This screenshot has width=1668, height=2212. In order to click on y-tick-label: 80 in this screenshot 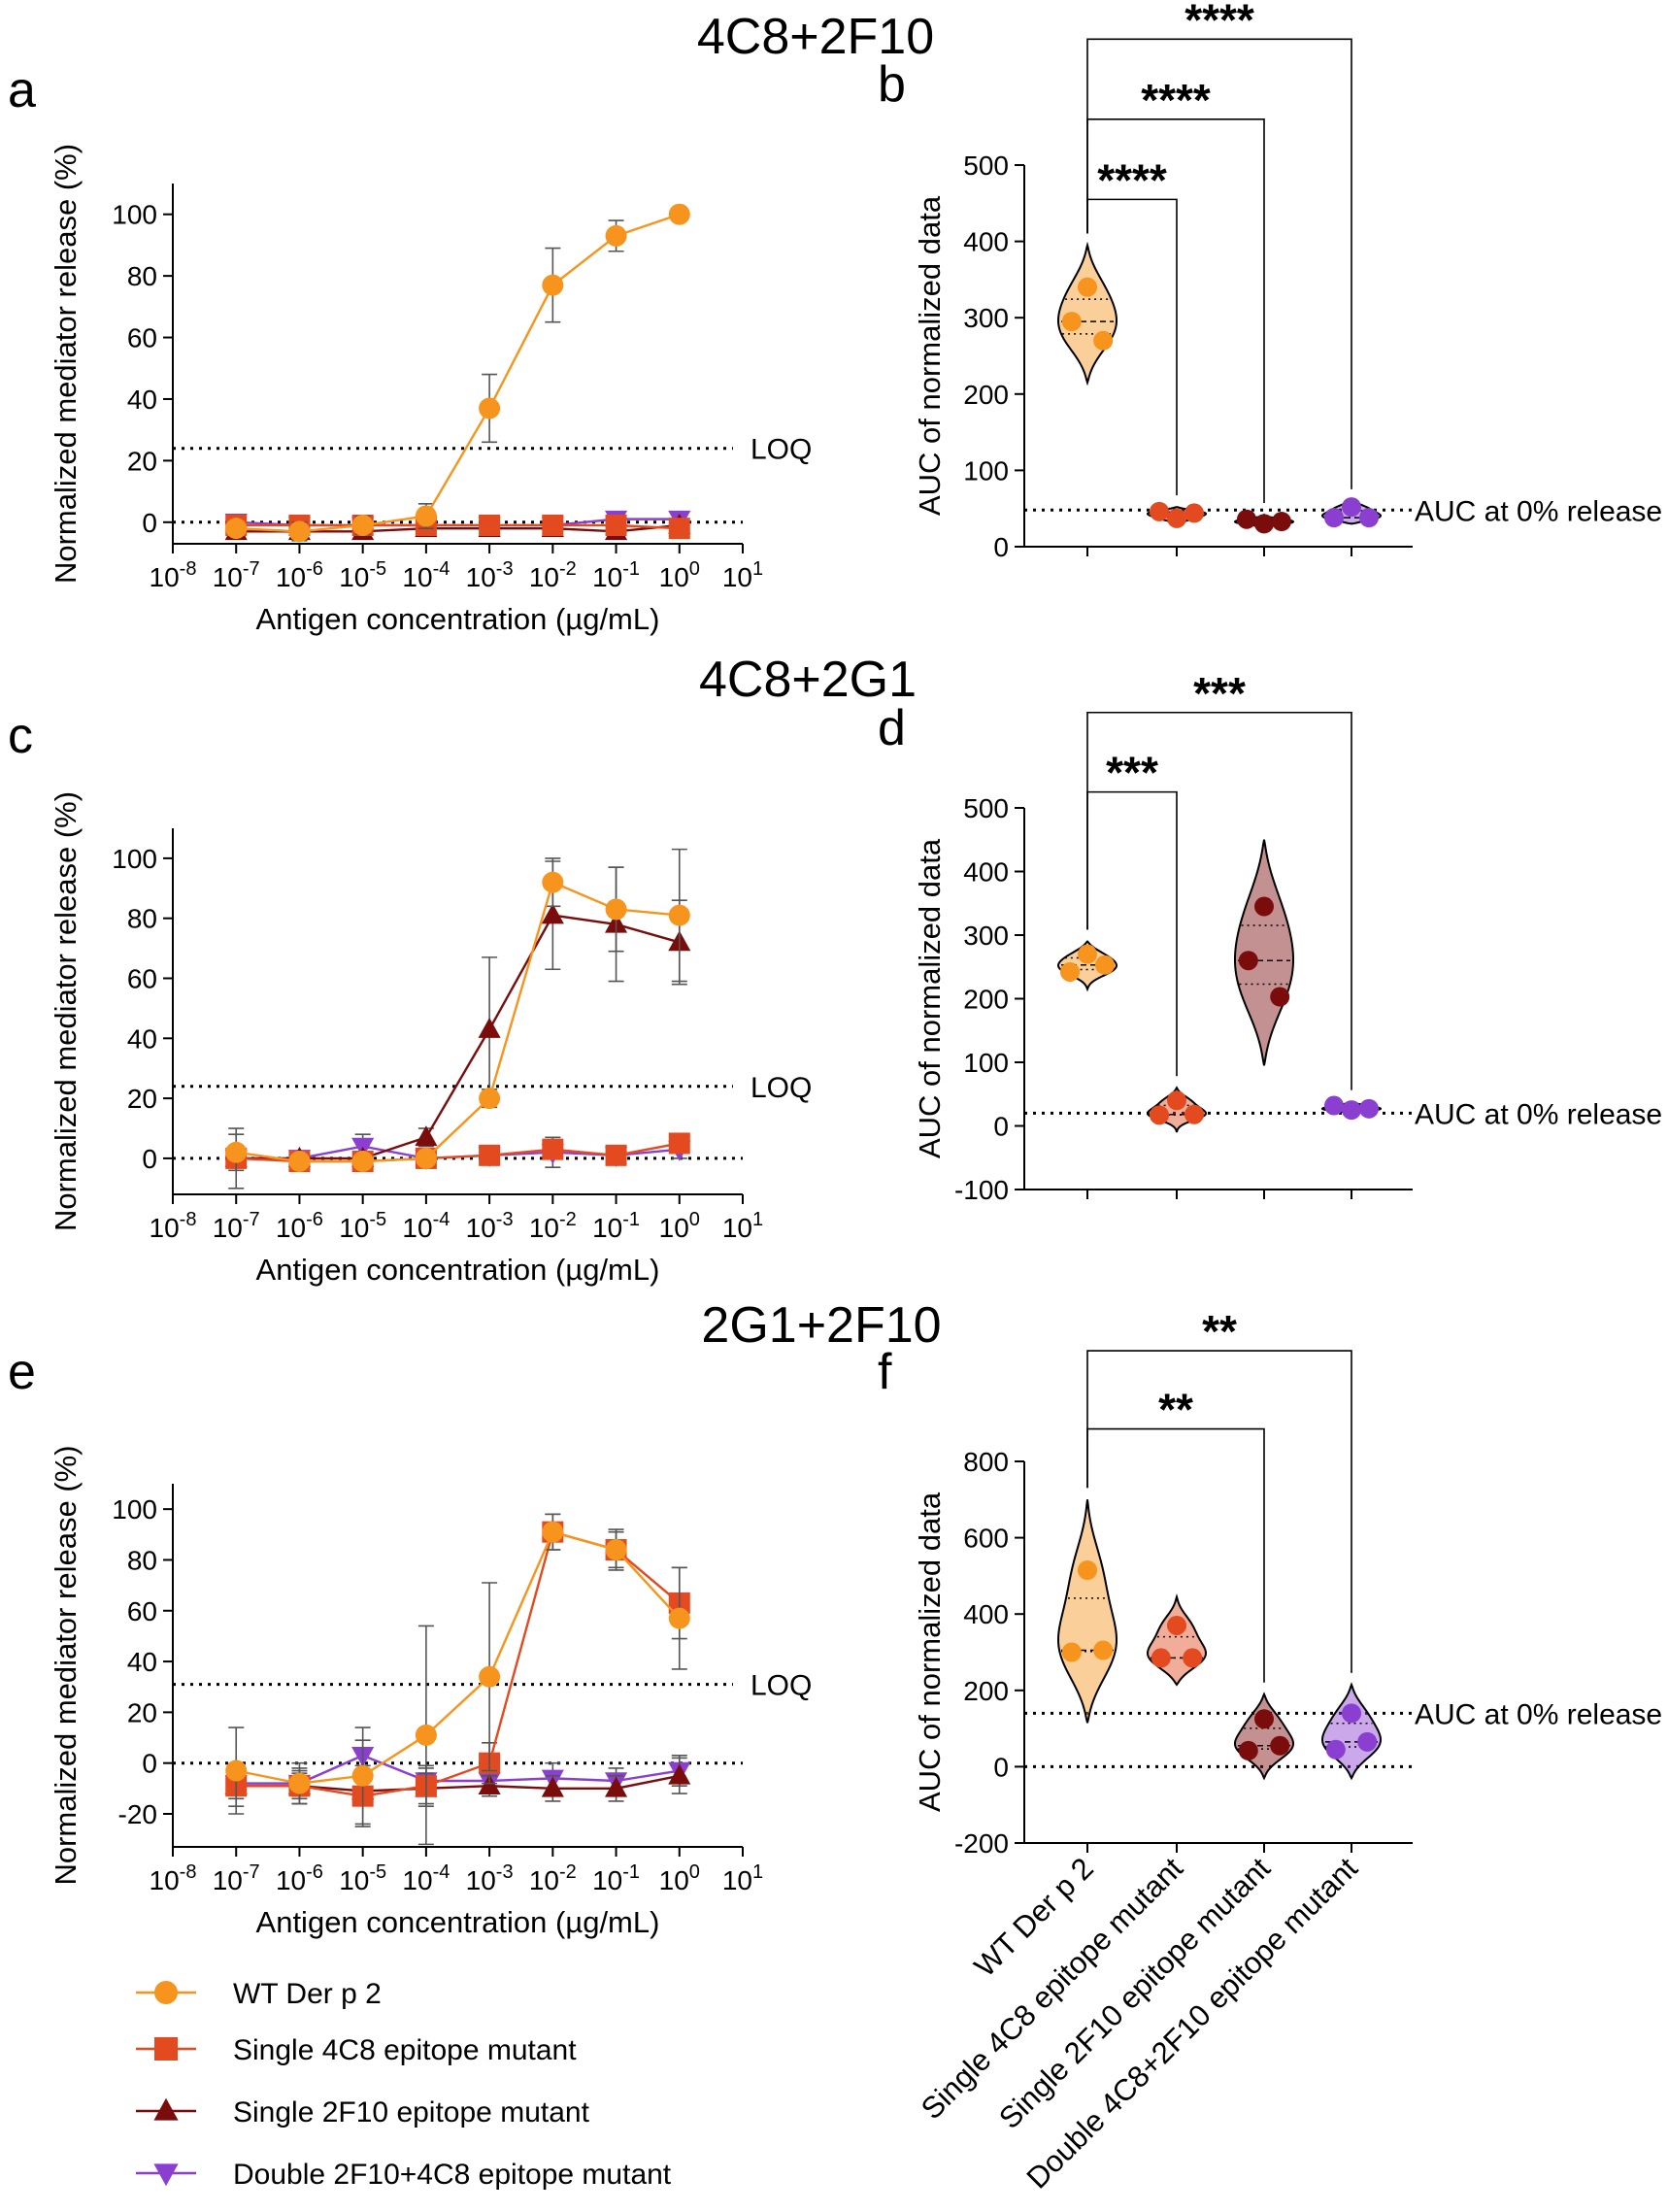, I will do `click(142, 919)`.